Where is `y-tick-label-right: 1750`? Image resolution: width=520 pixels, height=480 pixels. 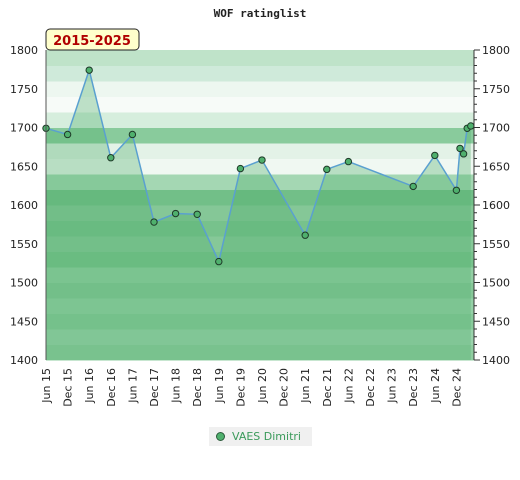 y-tick-label-right: 1750 is located at coordinates (496, 89).